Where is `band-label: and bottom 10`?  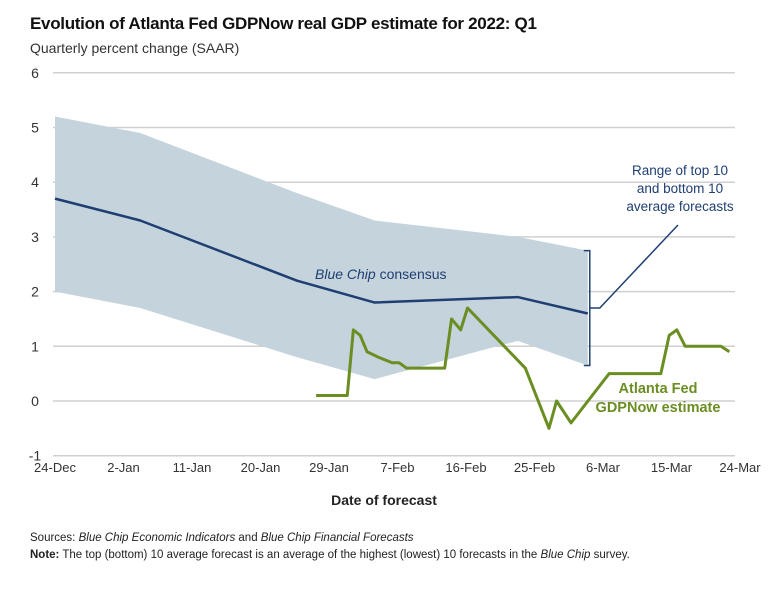 band-label: and bottom 10 is located at coordinates (680, 188).